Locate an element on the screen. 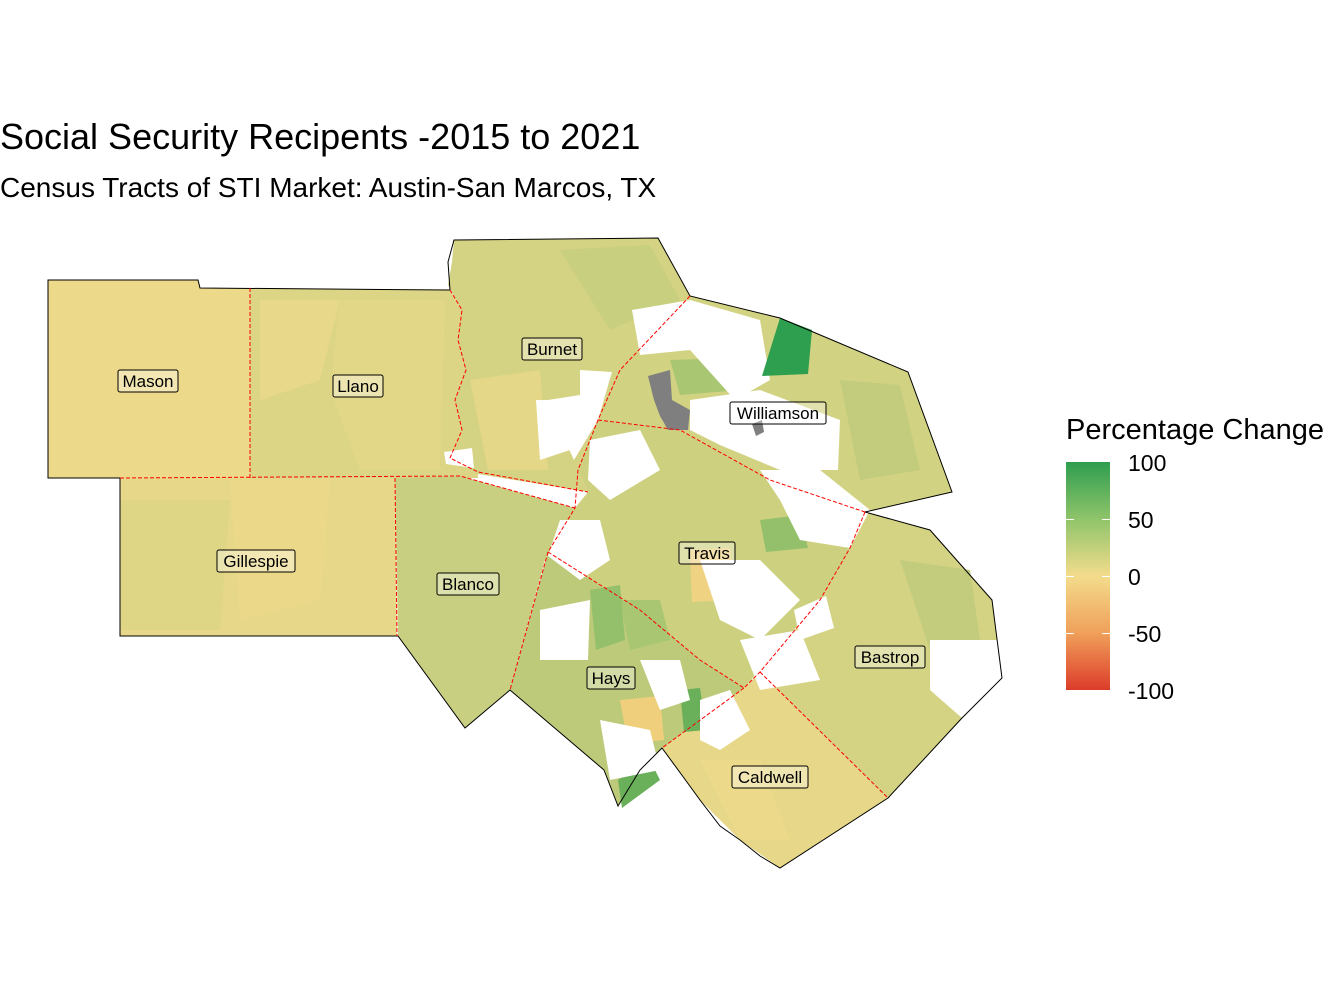 The width and height of the screenshot is (1344, 1008). svg-text: Bastrop is located at coordinates (890, 657).